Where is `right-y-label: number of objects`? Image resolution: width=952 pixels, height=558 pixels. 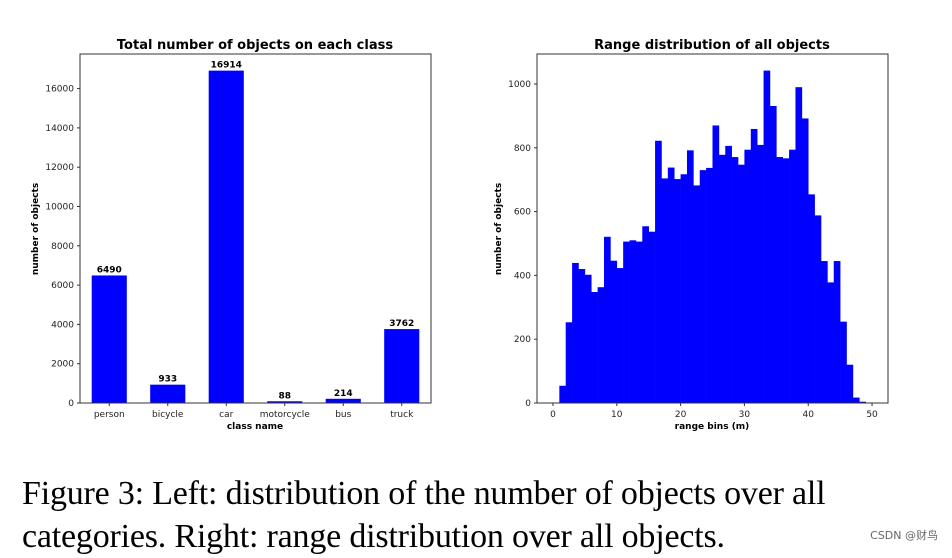 right-y-label: number of objects is located at coordinates (499, 229).